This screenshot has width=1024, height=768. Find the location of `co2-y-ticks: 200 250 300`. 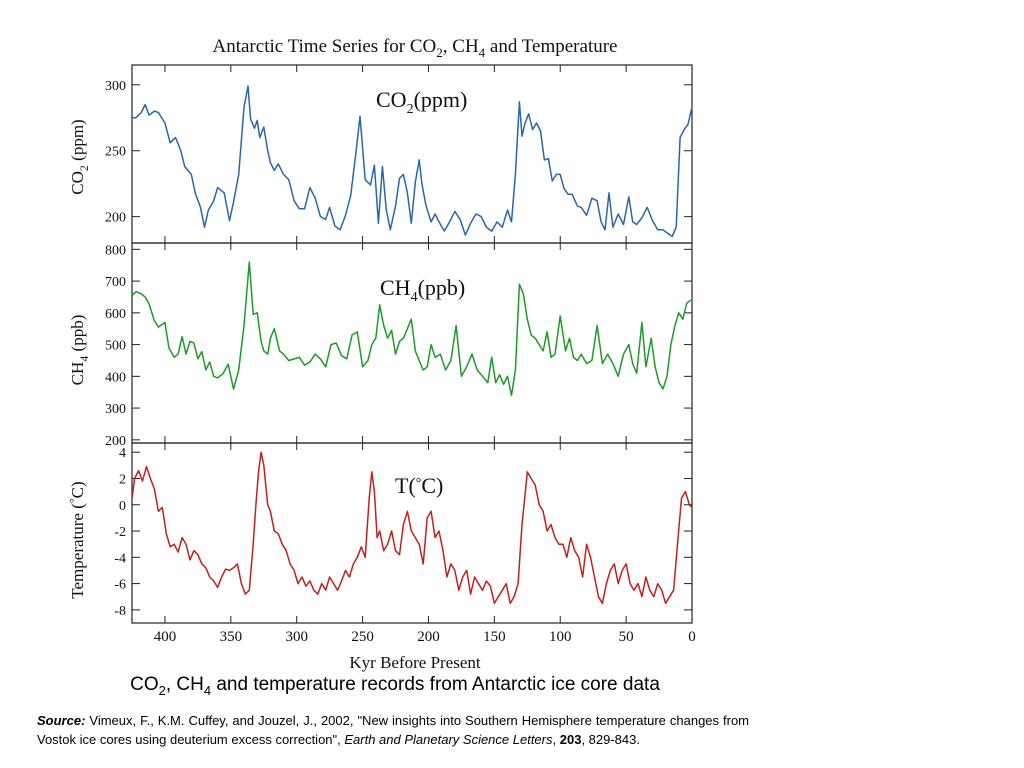

co2-y-ticks: 200 250 300 is located at coordinates (398, 152).